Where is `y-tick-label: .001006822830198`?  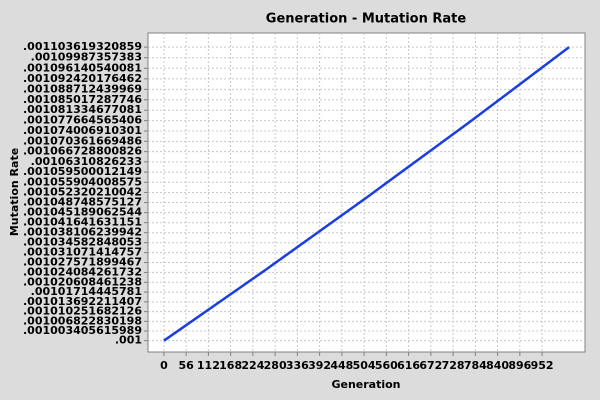 y-tick-label: .001006822830198 is located at coordinates (82, 320).